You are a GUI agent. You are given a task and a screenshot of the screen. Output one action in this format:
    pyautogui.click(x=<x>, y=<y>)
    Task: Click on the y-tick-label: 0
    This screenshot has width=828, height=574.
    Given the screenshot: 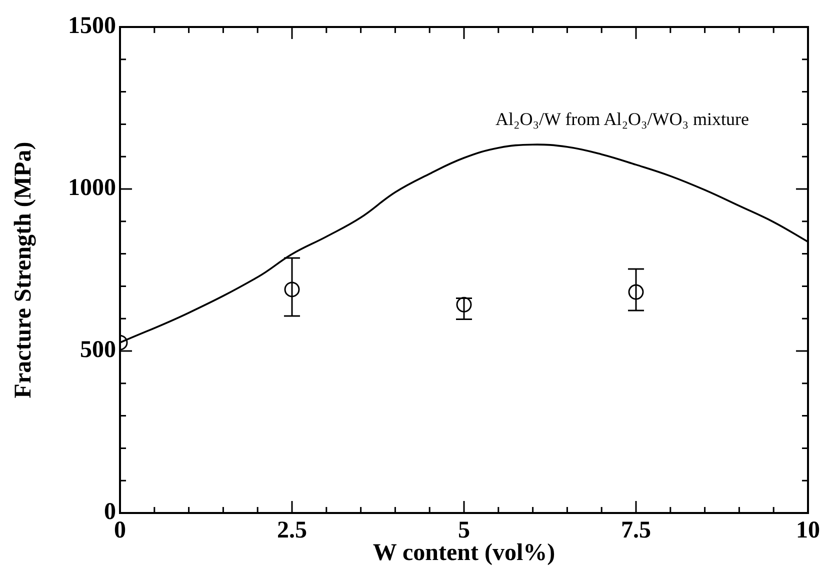 What is the action you would take?
    pyautogui.click(x=110, y=512)
    